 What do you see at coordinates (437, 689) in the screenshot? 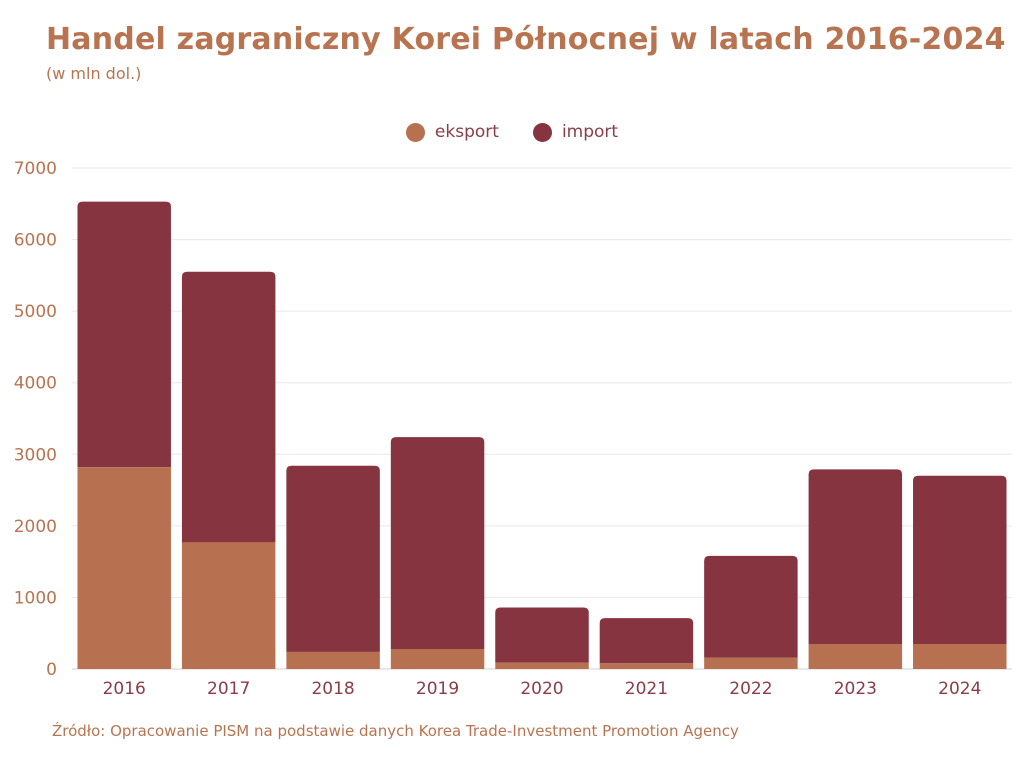
I see `x-tick-label: 2019` at bounding box center [437, 689].